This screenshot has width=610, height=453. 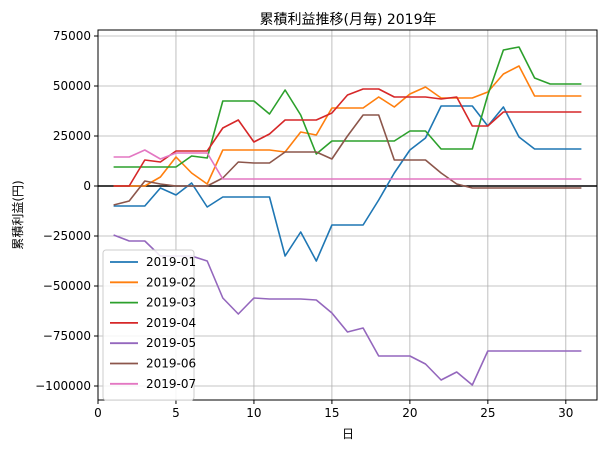 What do you see at coordinates (347, 20) in the screenshot?
I see `chart-title: 累積利益推移(月毎) 2019年` at bounding box center [347, 20].